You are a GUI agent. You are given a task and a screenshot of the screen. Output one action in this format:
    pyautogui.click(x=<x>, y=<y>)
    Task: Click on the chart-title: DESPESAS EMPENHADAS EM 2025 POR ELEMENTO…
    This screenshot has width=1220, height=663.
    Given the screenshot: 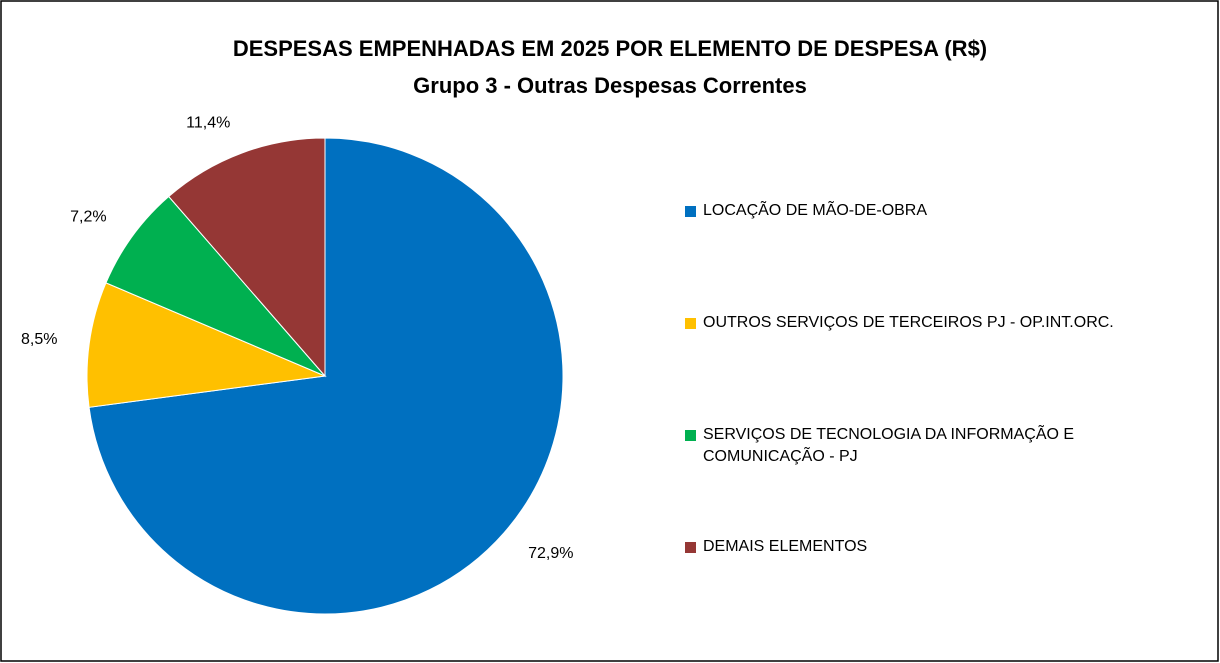 What is the action you would take?
    pyautogui.click(x=610, y=48)
    